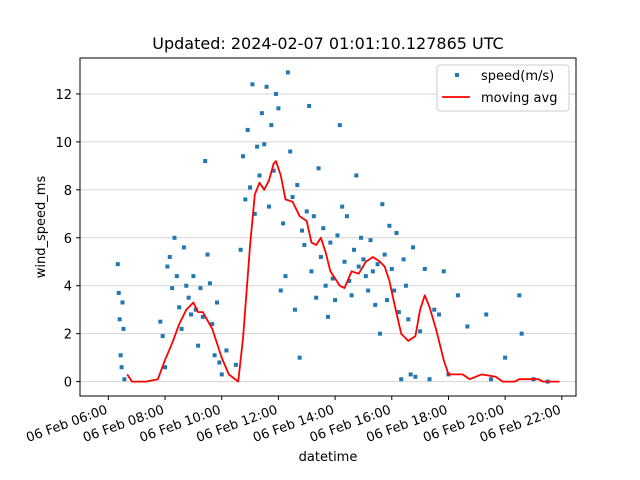 This screenshot has height=480, width=640. Describe the element at coordinates (519, 98) in the screenshot. I see `legend-label-moving-avg: moving avg` at that location.